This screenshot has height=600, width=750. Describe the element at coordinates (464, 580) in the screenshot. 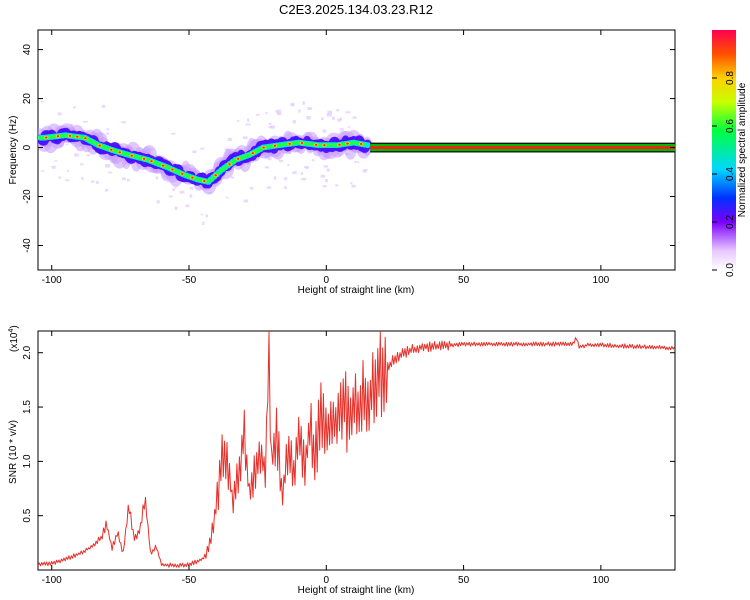

I see `bottom-x-tick-label: 50` at that location.